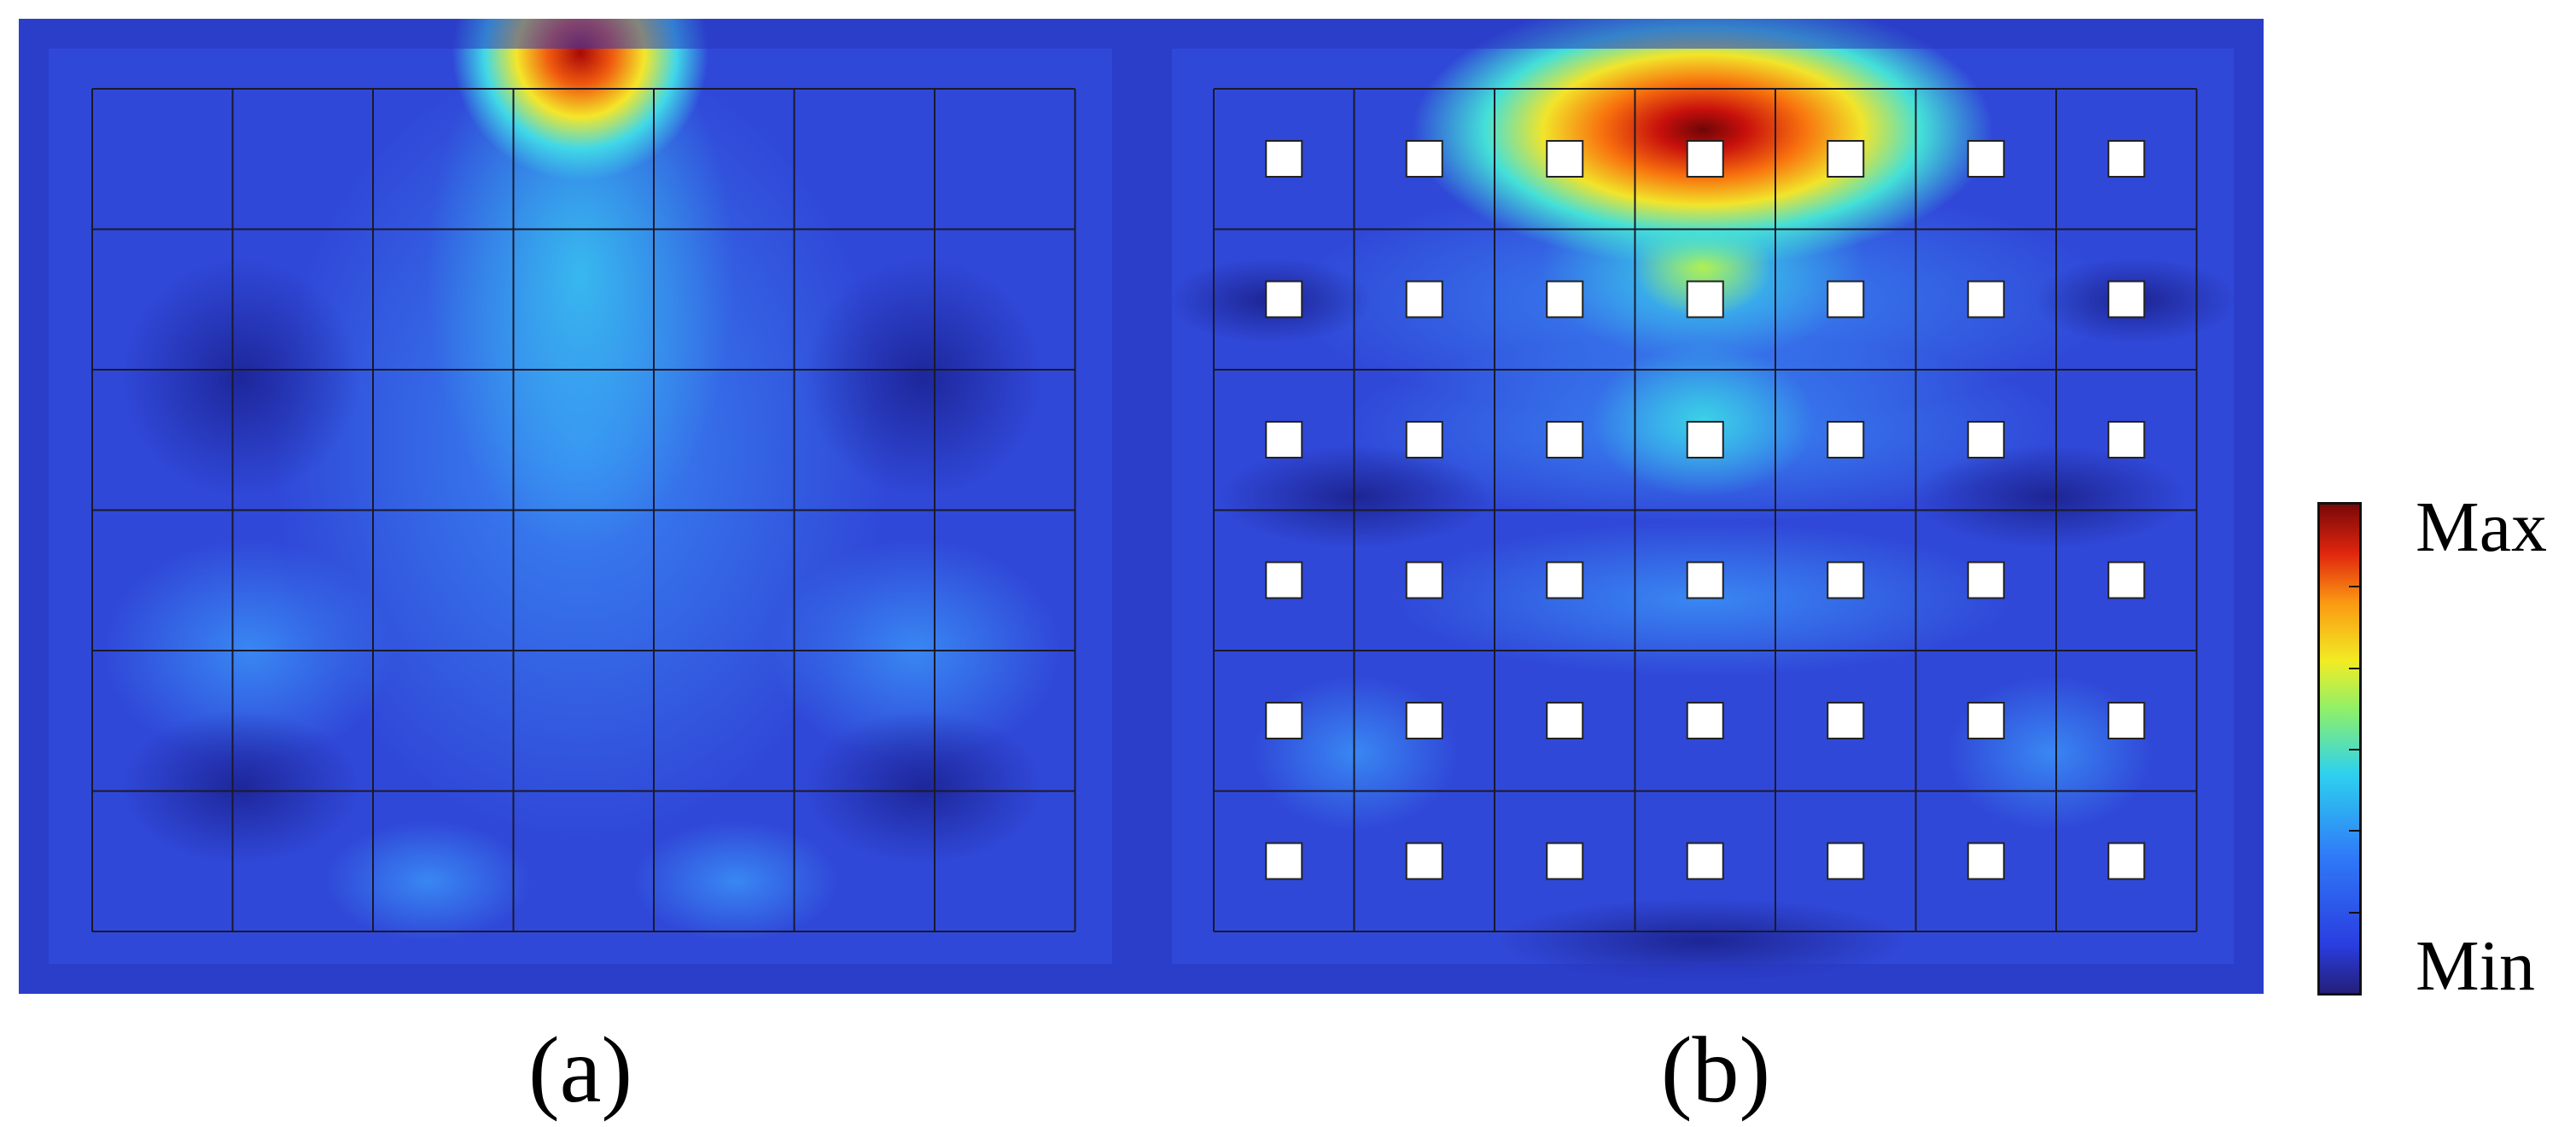 The height and width of the screenshot is (1127, 2576). I want to click on panel-a-label: (a), so click(580, 1070).